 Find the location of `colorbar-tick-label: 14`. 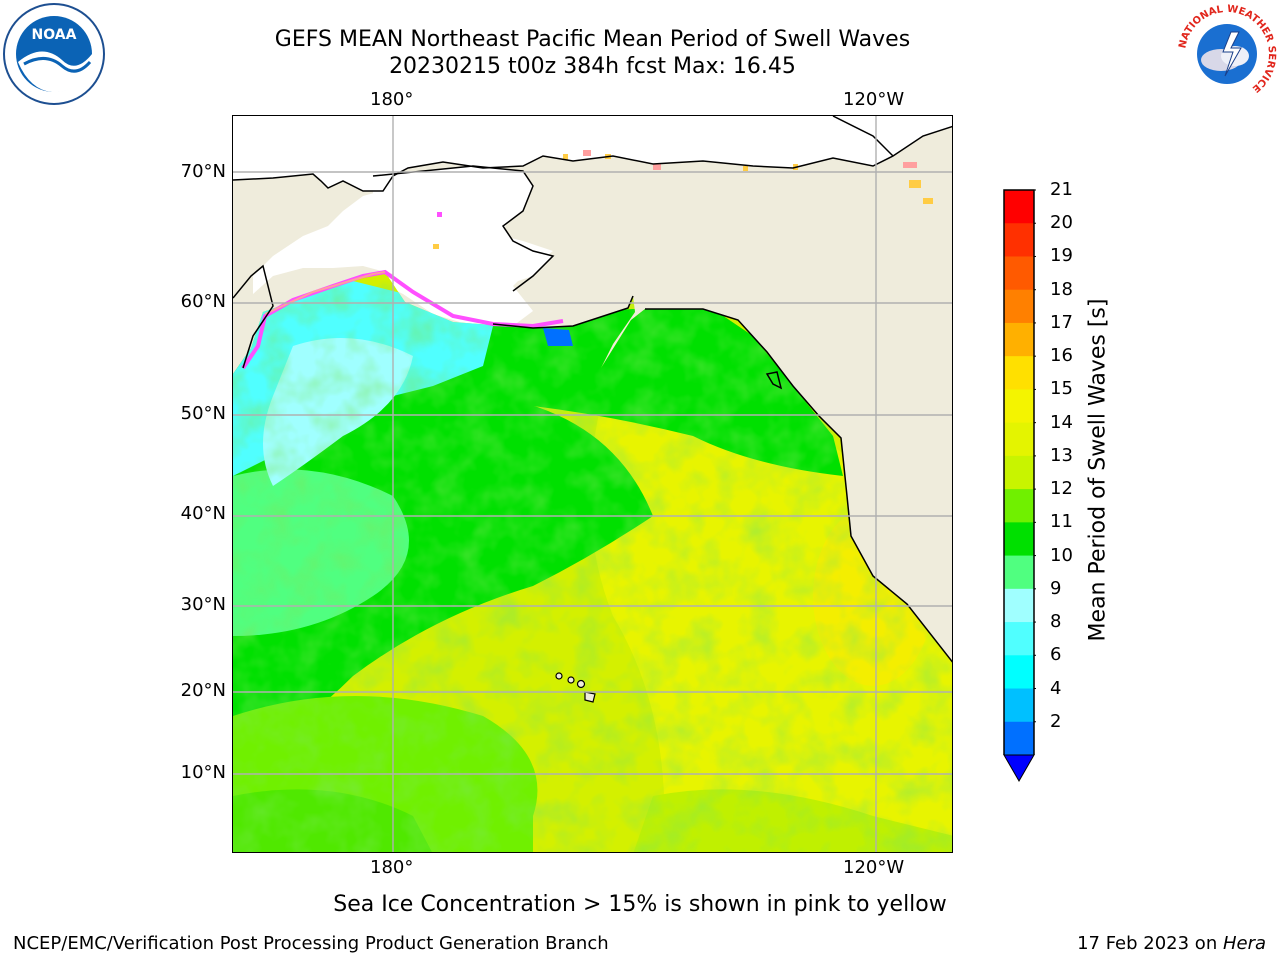

colorbar-tick-label: 14 is located at coordinates (1061, 422).